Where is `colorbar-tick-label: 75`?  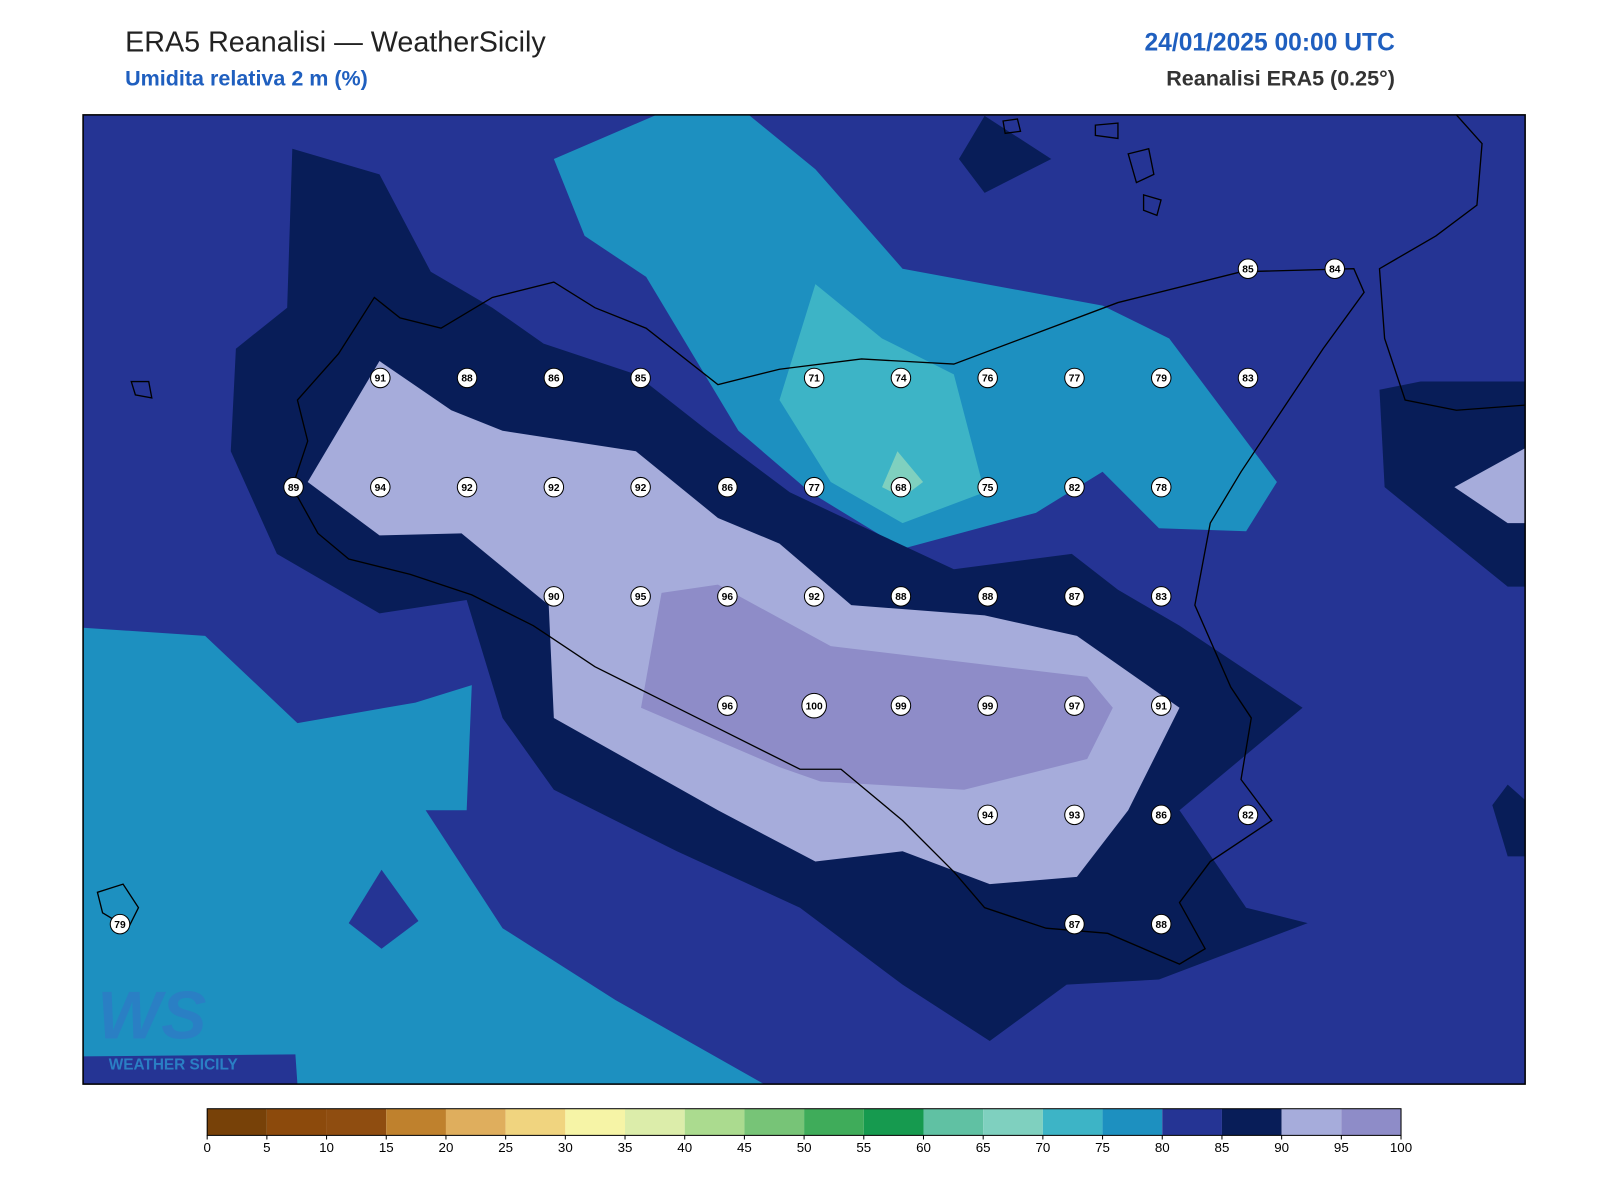 colorbar-tick-label: 75 is located at coordinates (1102, 1147).